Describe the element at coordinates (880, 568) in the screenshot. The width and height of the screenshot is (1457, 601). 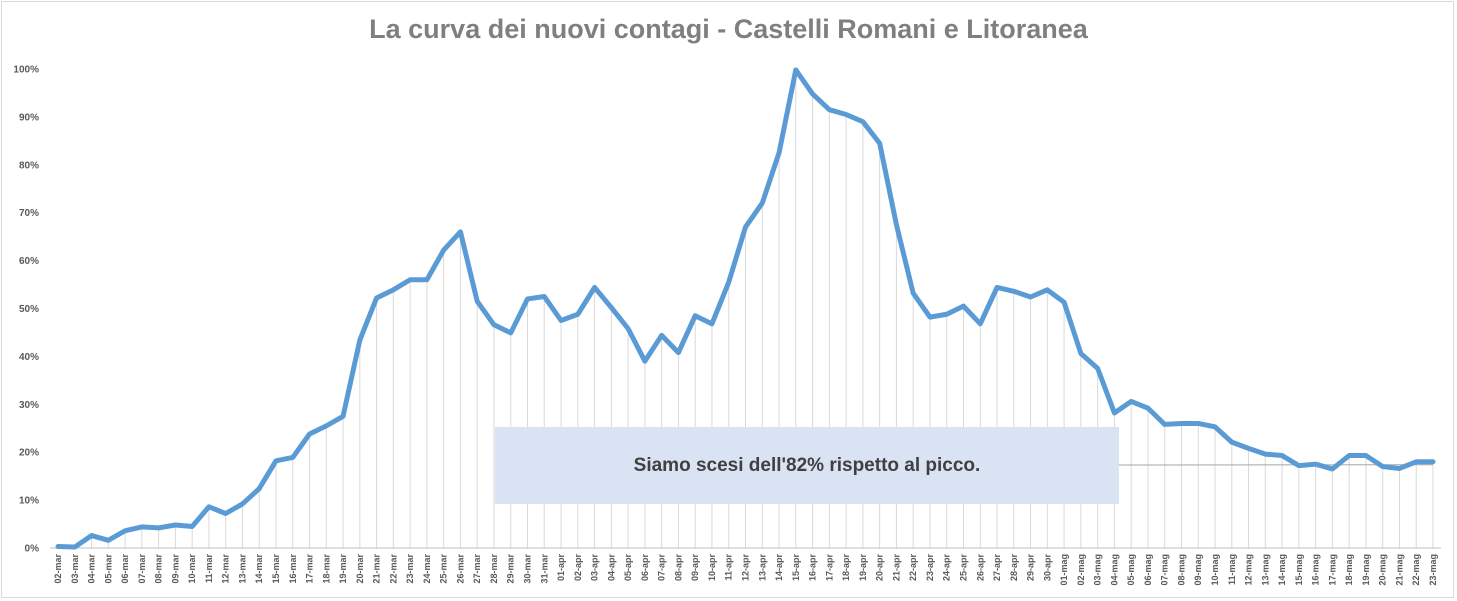
I see `x-tick-label: 20-apr` at that location.